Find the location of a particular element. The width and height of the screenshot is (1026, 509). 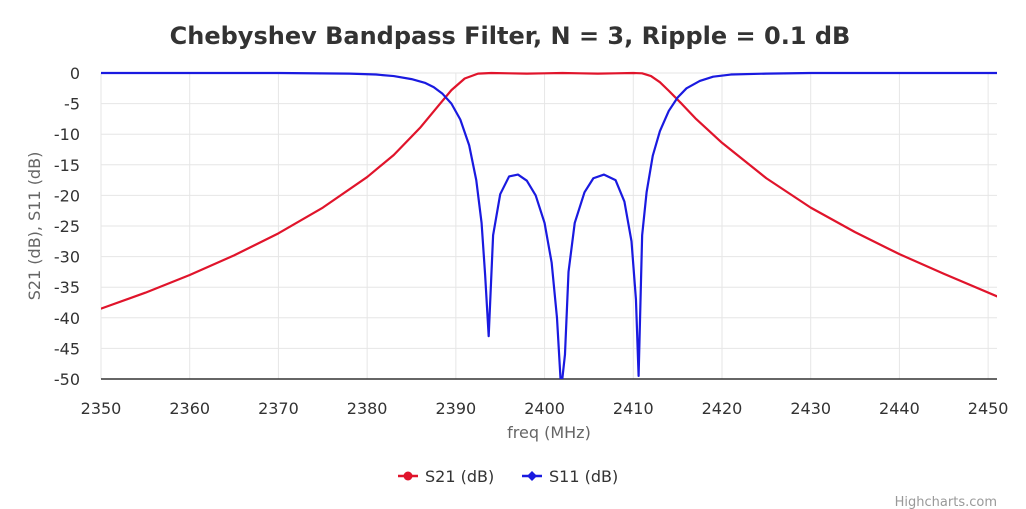

x-tick-label: 2430 is located at coordinates (810, 408).